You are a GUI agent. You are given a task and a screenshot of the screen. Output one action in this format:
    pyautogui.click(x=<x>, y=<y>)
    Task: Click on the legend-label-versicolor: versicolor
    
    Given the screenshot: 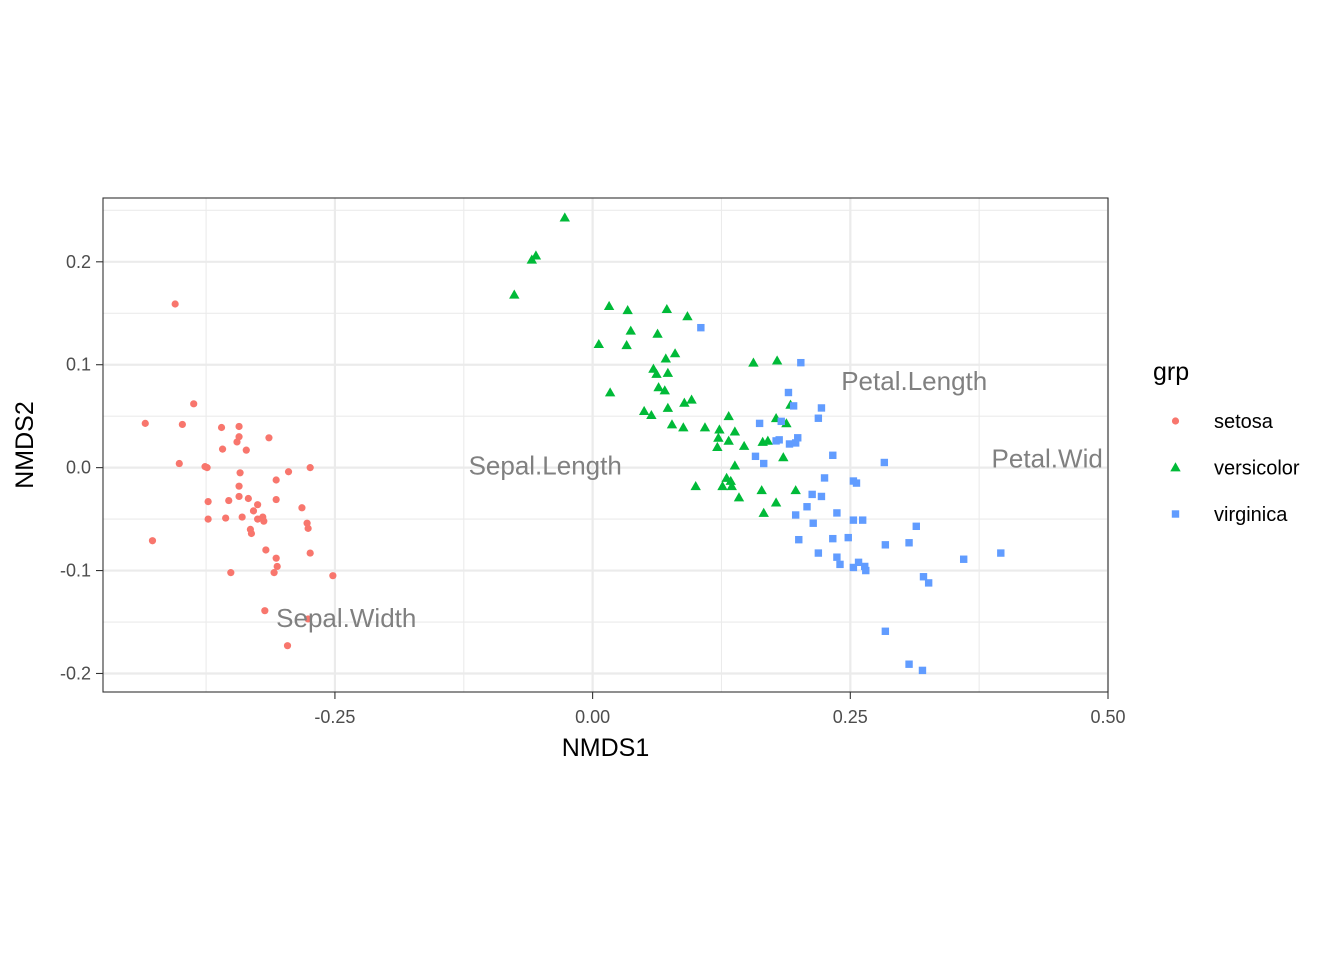 What is the action you would take?
    pyautogui.click(x=1257, y=469)
    